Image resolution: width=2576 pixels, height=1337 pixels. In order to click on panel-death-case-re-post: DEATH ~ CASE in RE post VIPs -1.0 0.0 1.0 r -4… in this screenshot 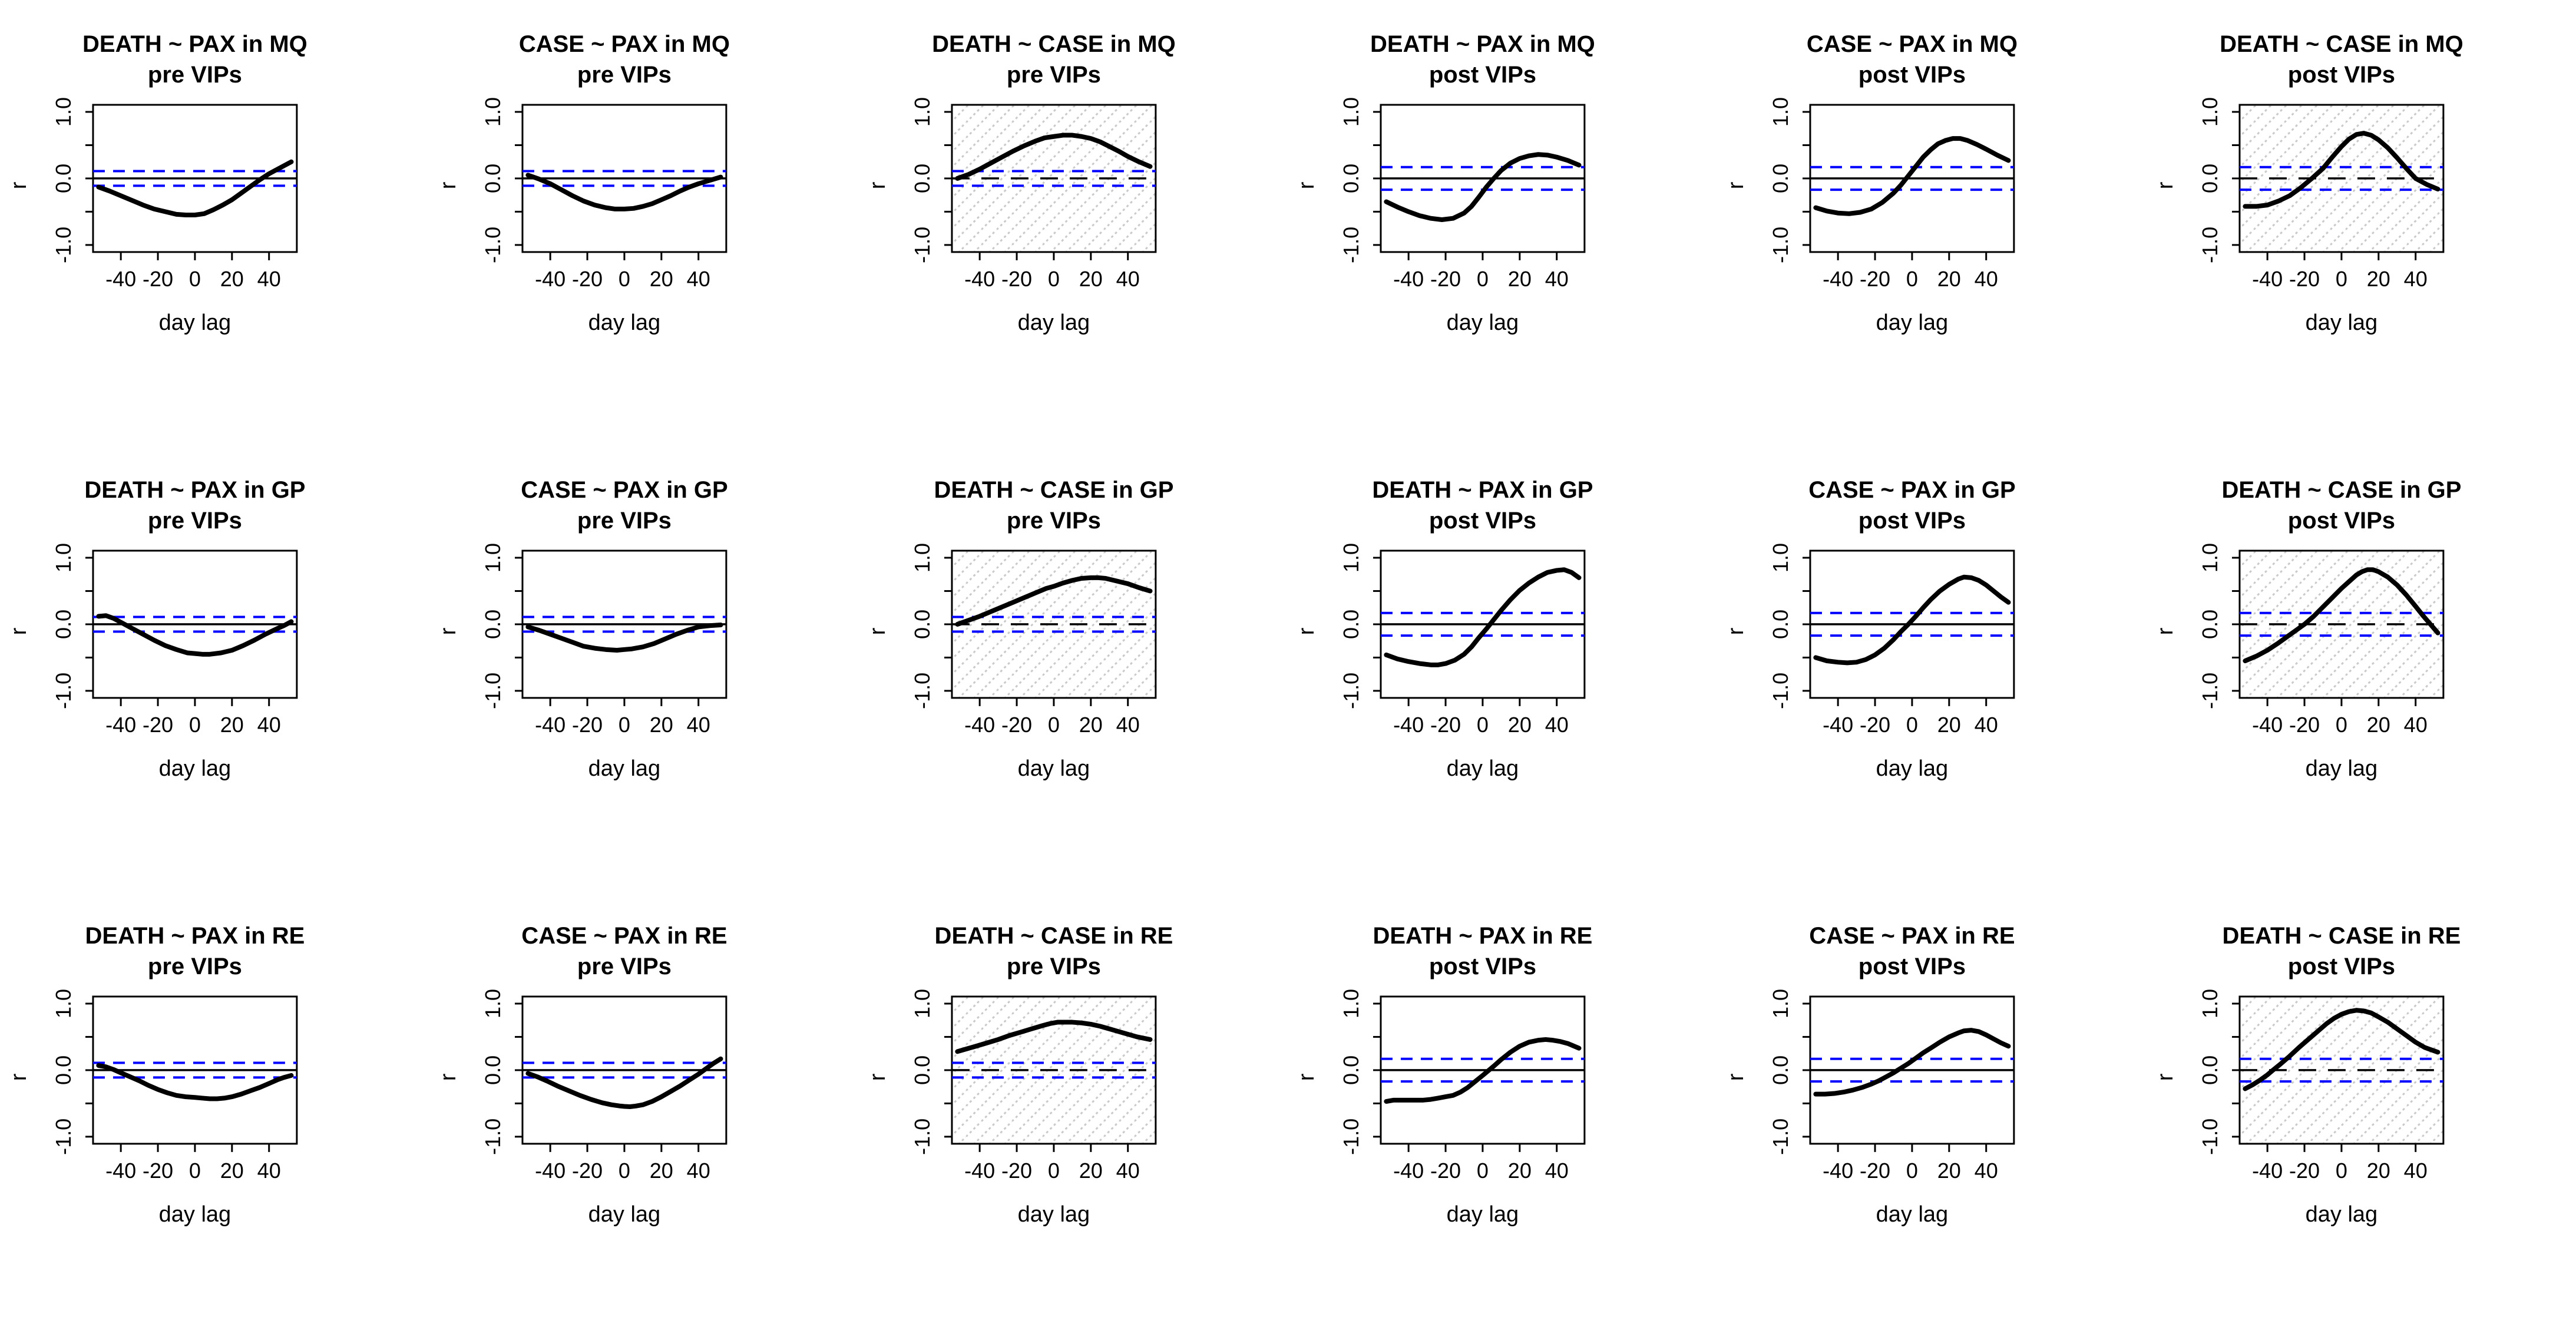, I will do `click(2361, 1114)`.